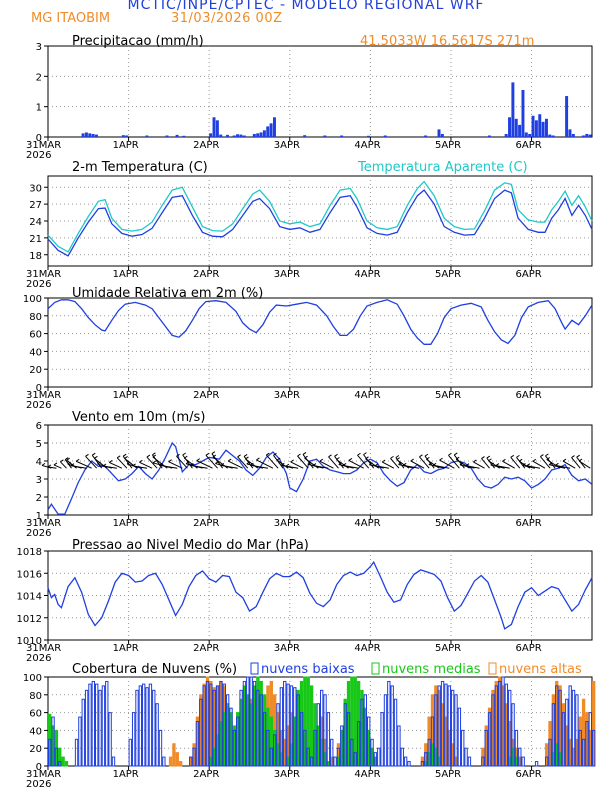  I want to click on precip-xtick-label: 6APR, so click(529, 145).